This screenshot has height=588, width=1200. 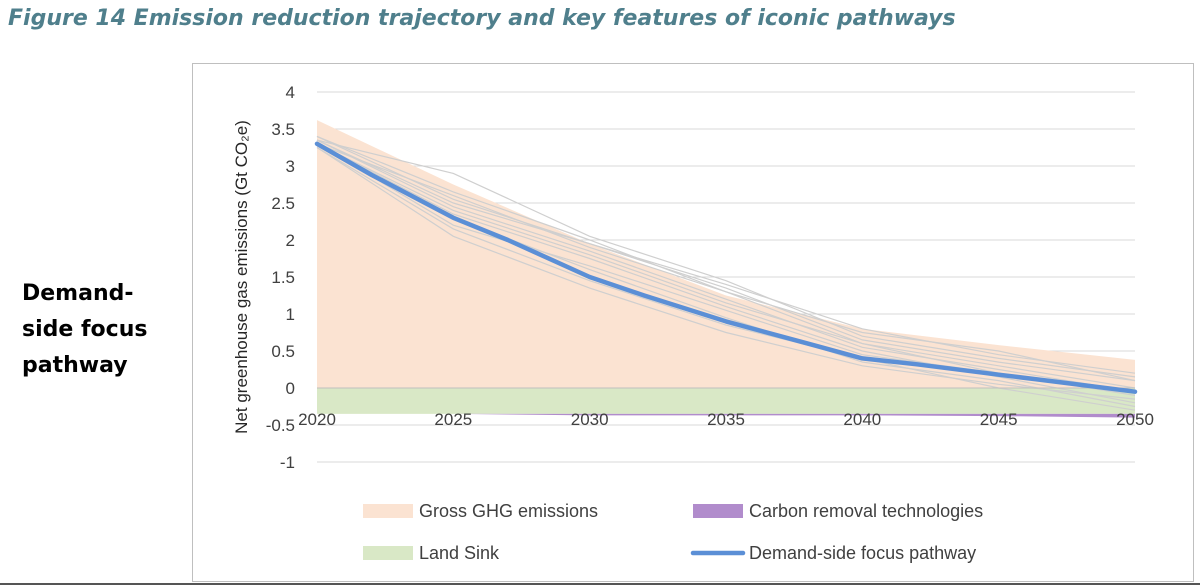 What do you see at coordinates (999, 419) in the screenshot?
I see `x-tick-label: 2045` at bounding box center [999, 419].